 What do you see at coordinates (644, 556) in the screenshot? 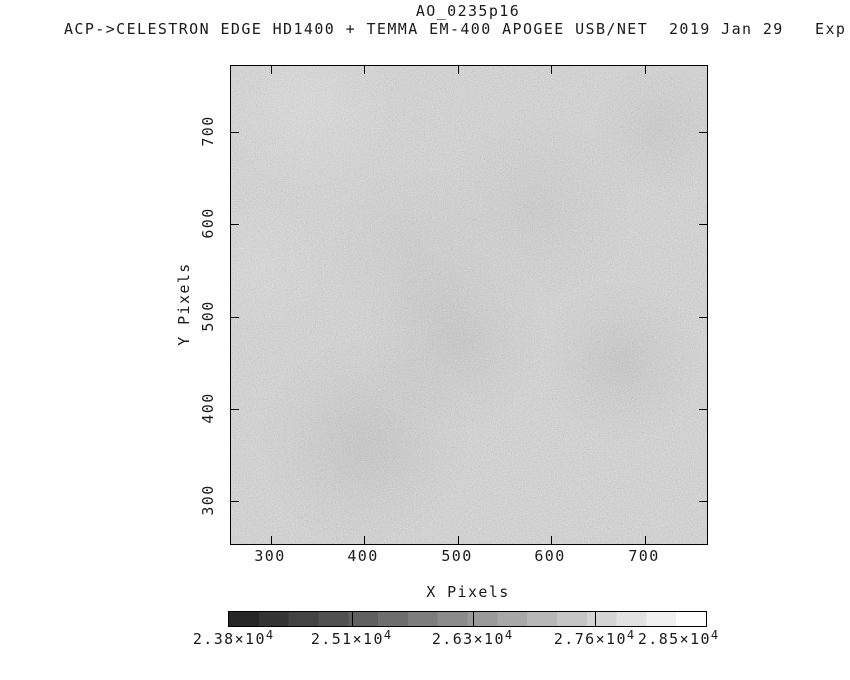
I see `x-tick-label: 700` at bounding box center [644, 556].